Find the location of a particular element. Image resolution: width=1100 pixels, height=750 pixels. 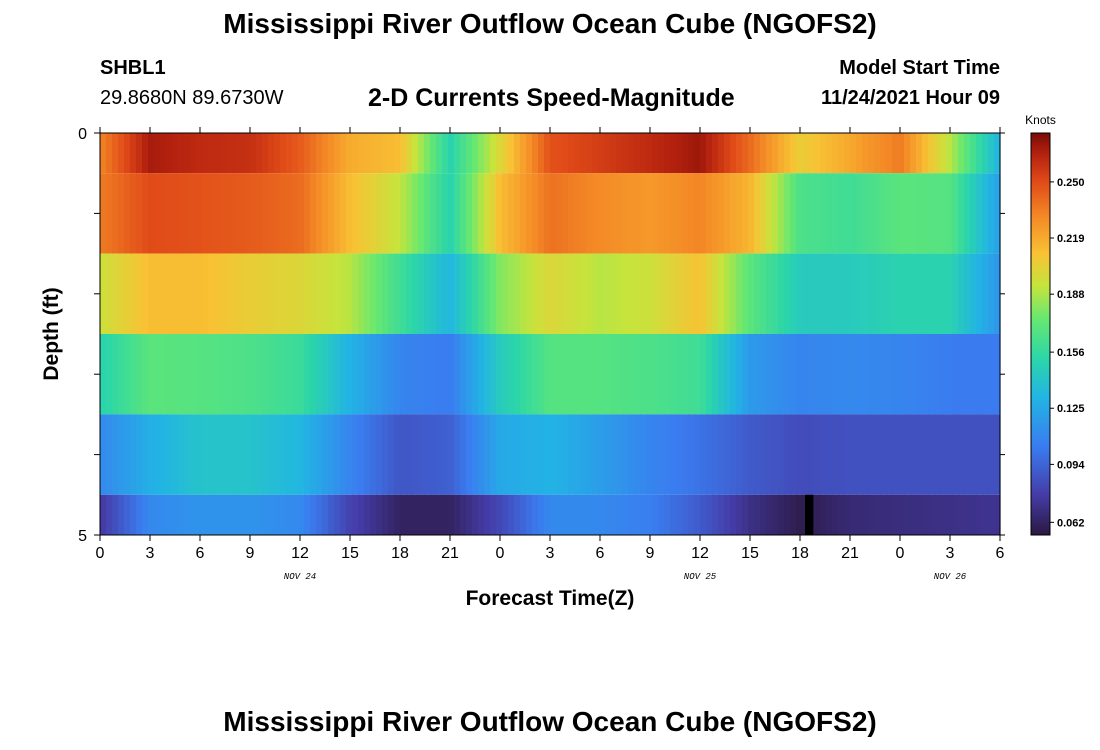

x-tick-label: 18 is located at coordinates (400, 553).